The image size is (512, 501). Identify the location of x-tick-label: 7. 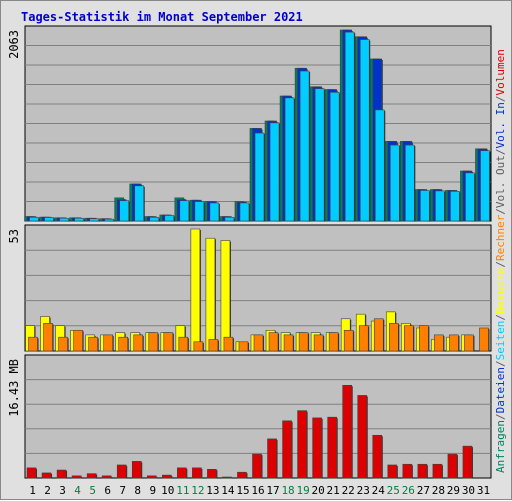
(122, 490).